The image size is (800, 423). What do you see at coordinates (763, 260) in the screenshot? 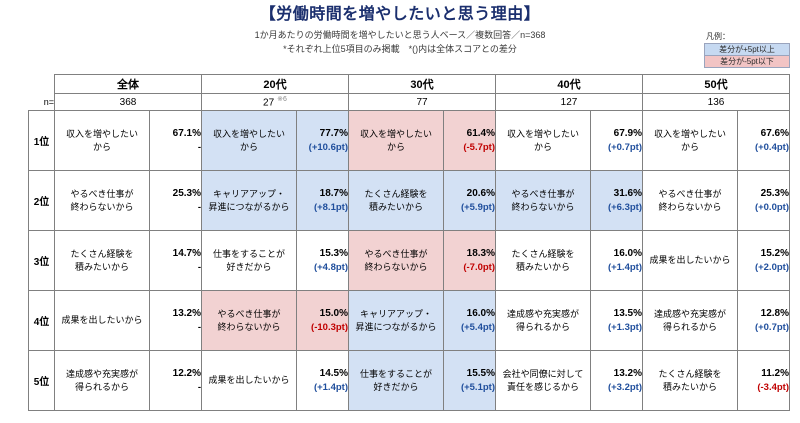
I see `reason-value-cell: 15.2% (+2.0pt)` at bounding box center [763, 260].